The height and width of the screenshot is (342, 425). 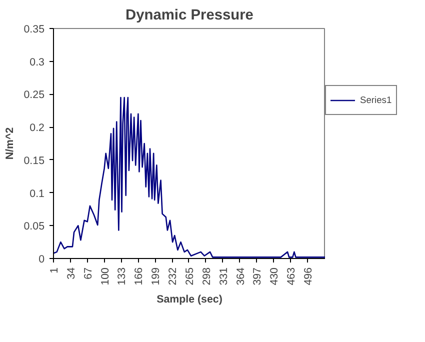 I want to click on x-tick-label: 67, so click(x=88, y=273).